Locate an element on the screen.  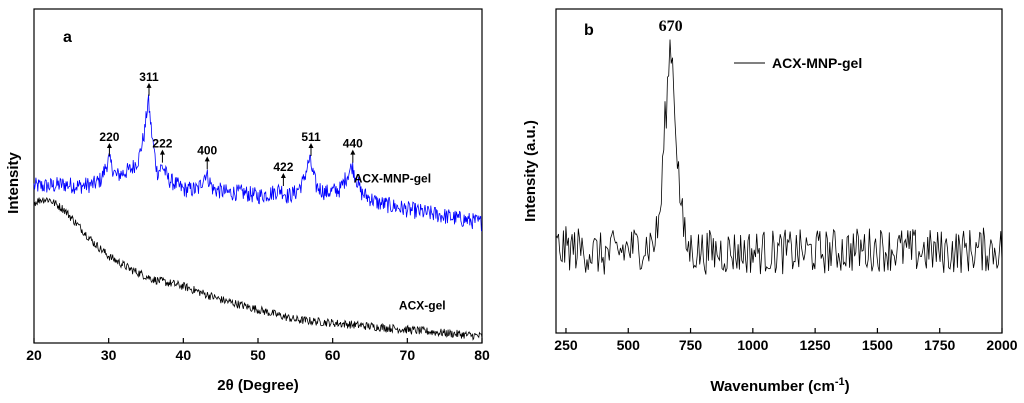
panel-a-x-ticks: 20 30 40 50 60 70 80 is located at coordinates (258, 350).